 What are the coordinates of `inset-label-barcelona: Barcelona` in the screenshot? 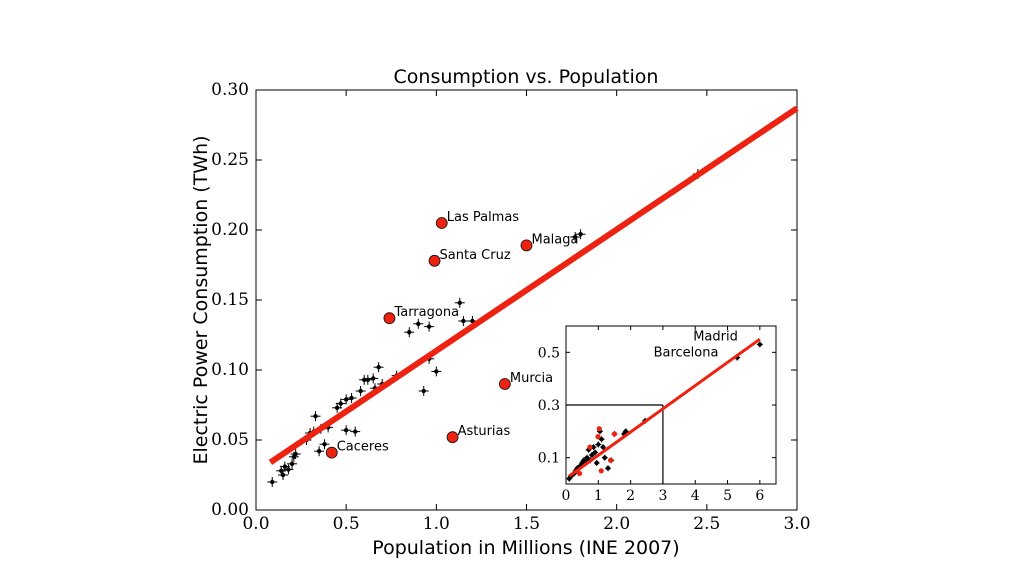 It's located at (686, 353).